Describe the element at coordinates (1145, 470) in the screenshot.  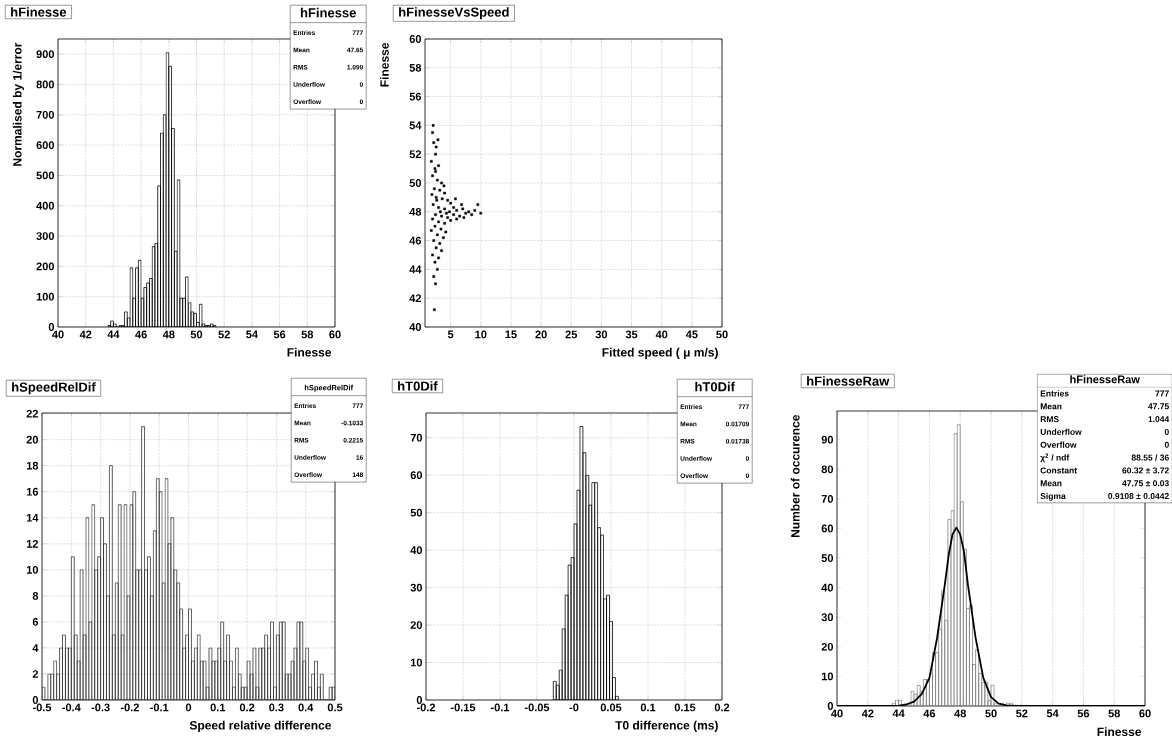
I see `annotation: 60.32 ± 3.72` at that location.